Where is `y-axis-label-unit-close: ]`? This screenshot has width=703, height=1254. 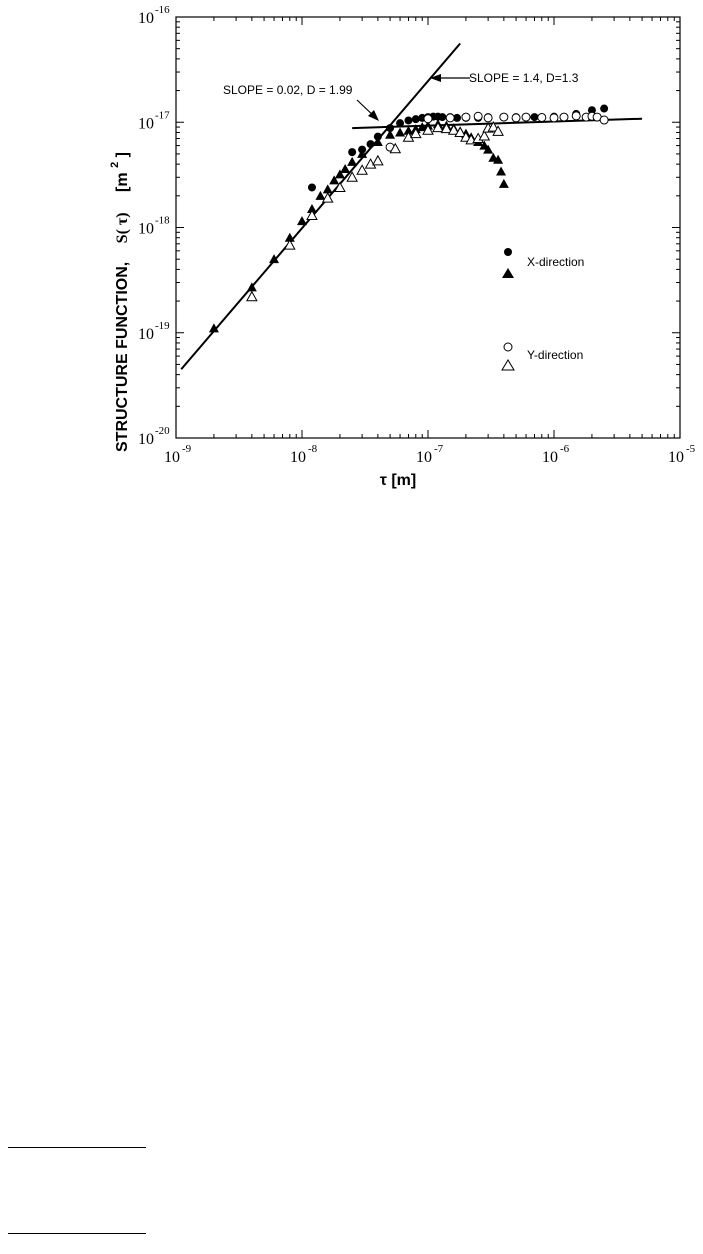
y-axis-label-unit-close: ] is located at coordinates (122, 154).